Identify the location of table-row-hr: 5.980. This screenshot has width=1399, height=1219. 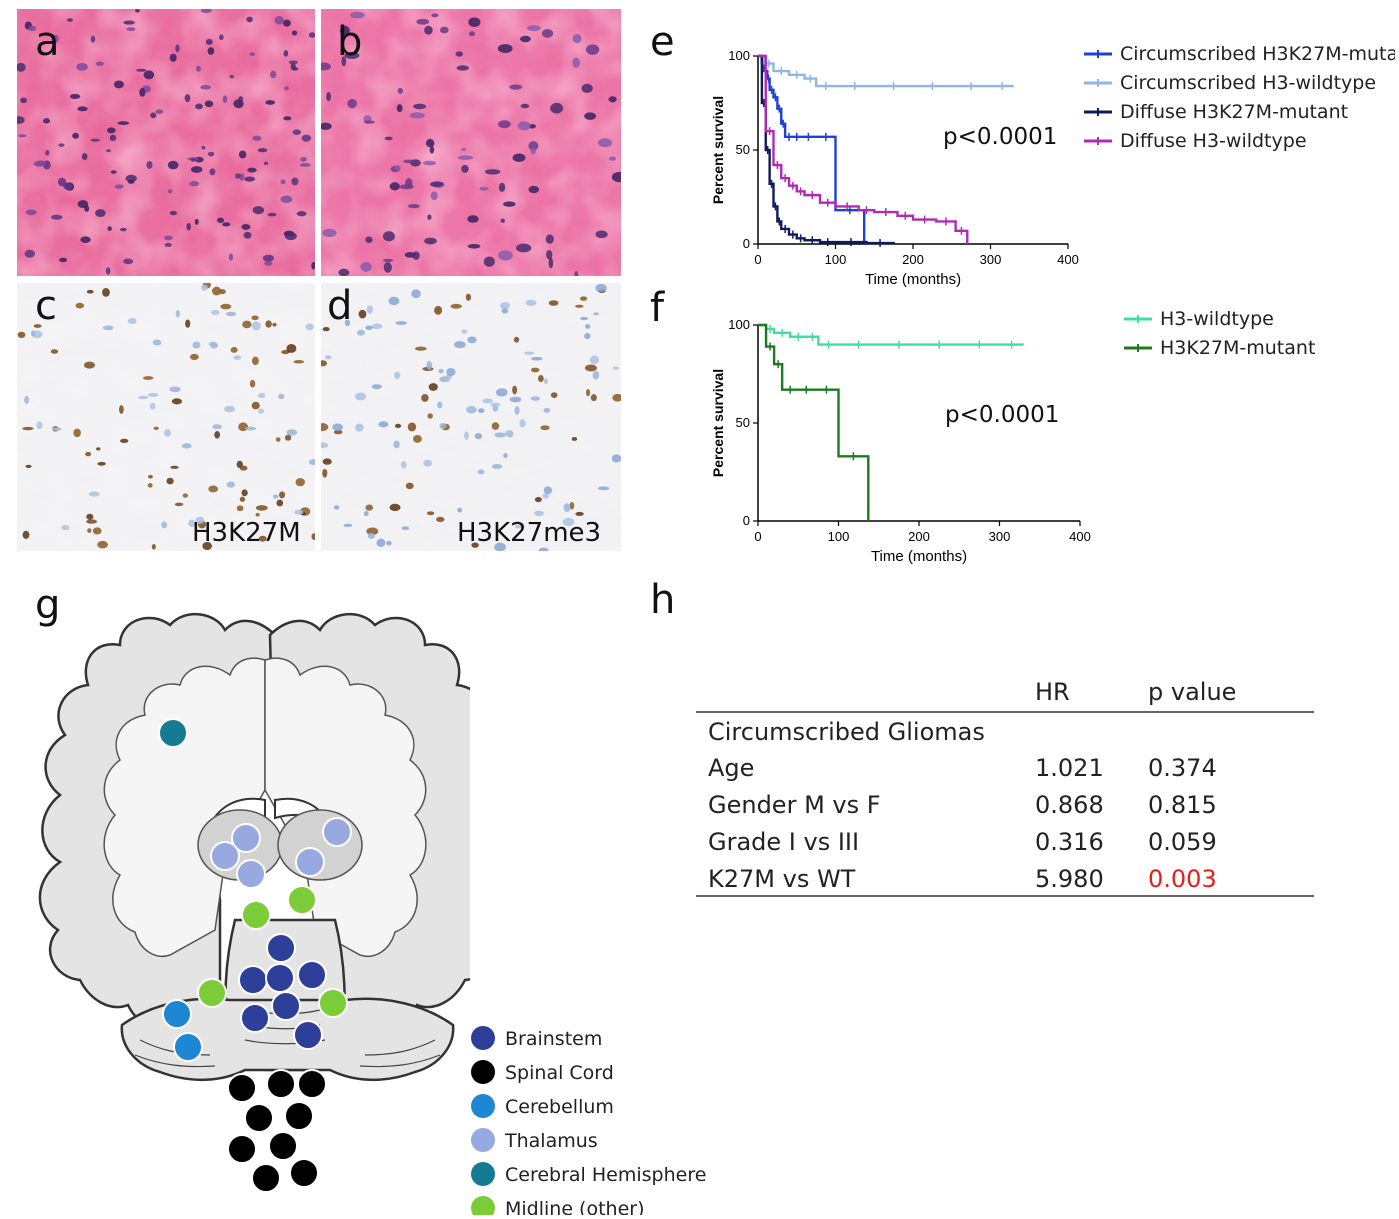
(1069, 879).